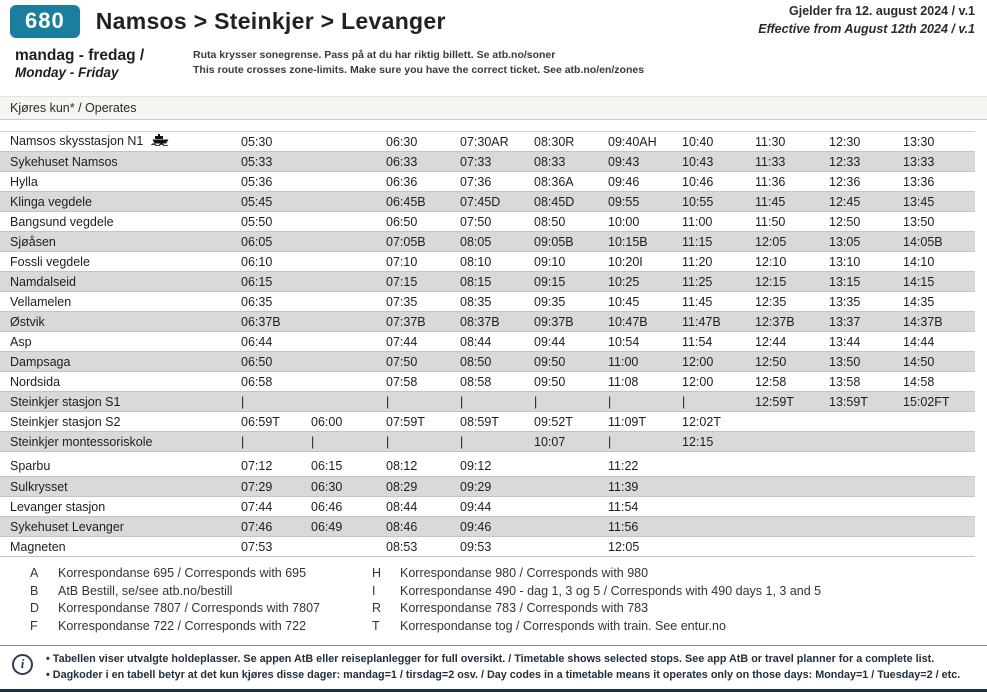  I want to click on time-cell: 06:50, so click(268, 361).